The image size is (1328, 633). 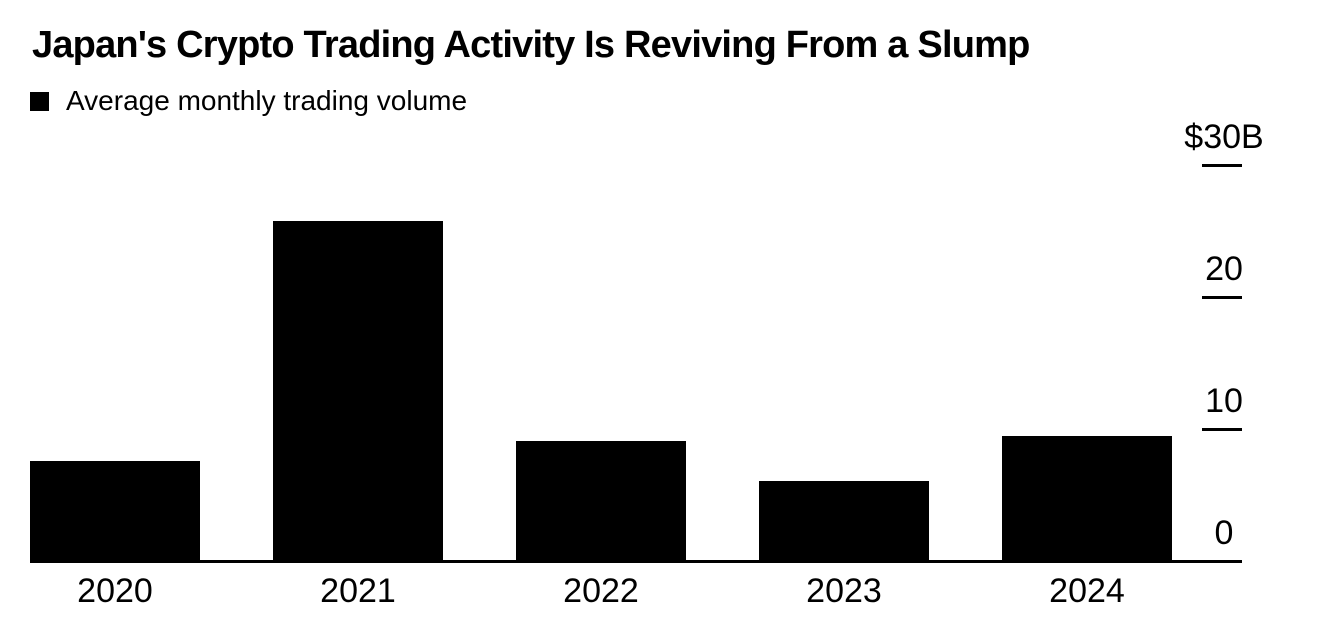 What do you see at coordinates (844, 591) in the screenshot?
I see `x-axis-label-2023: 2023` at bounding box center [844, 591].